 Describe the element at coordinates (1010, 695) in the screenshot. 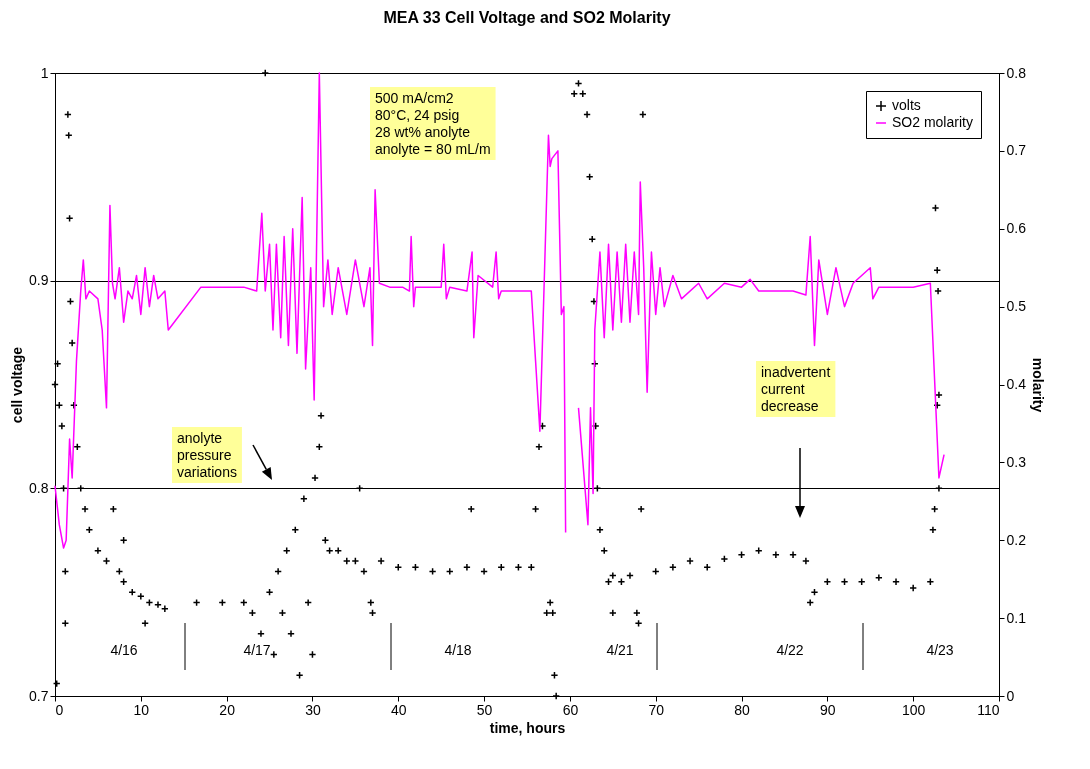

I see `y2-tick-label: 0` at that location.